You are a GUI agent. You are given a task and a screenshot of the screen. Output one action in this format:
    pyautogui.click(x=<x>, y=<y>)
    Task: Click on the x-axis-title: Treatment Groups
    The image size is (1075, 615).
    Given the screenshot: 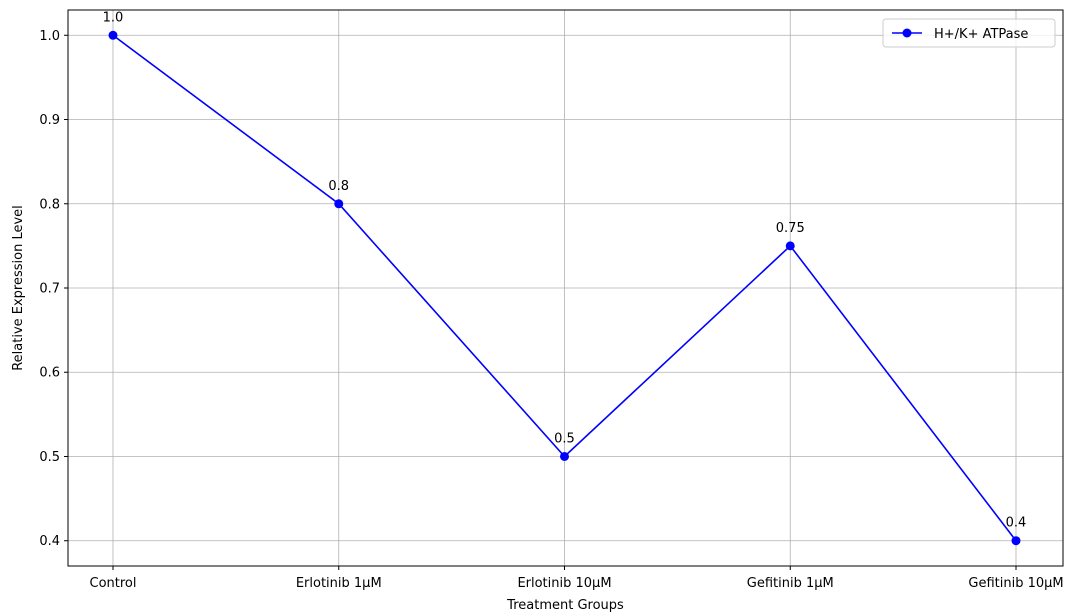 What is the action you would take?
    pyautogui.click(x=565, y=605)
    